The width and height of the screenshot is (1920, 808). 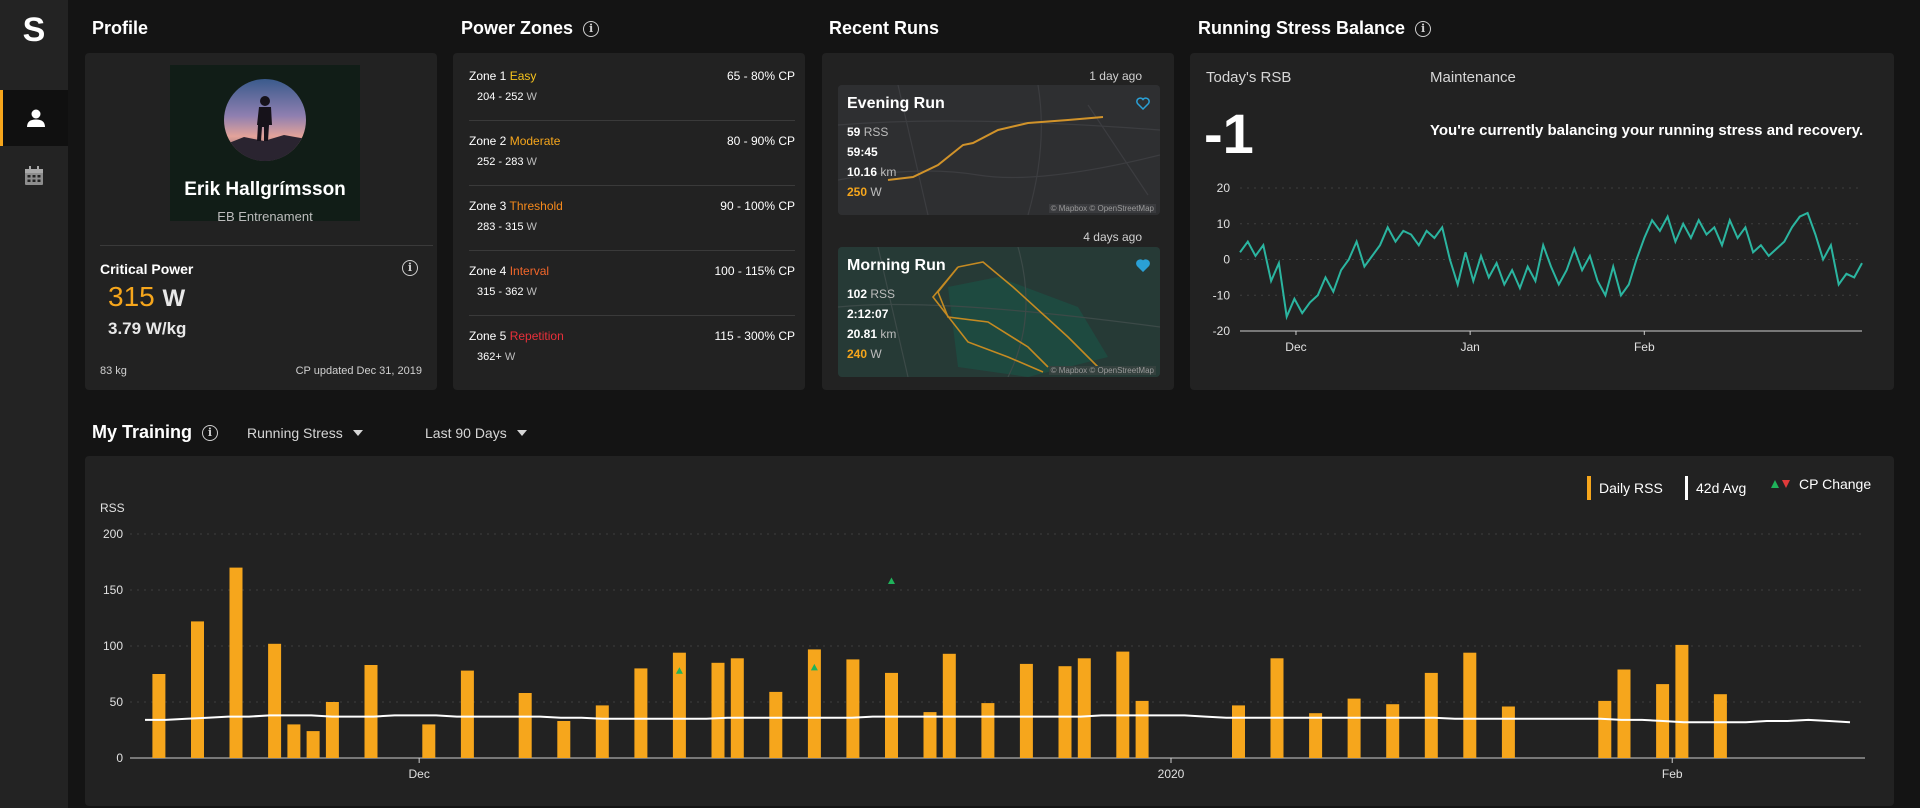 I want to click on zone-percent: 100 - 115% CP, so click(x=755, y=271).